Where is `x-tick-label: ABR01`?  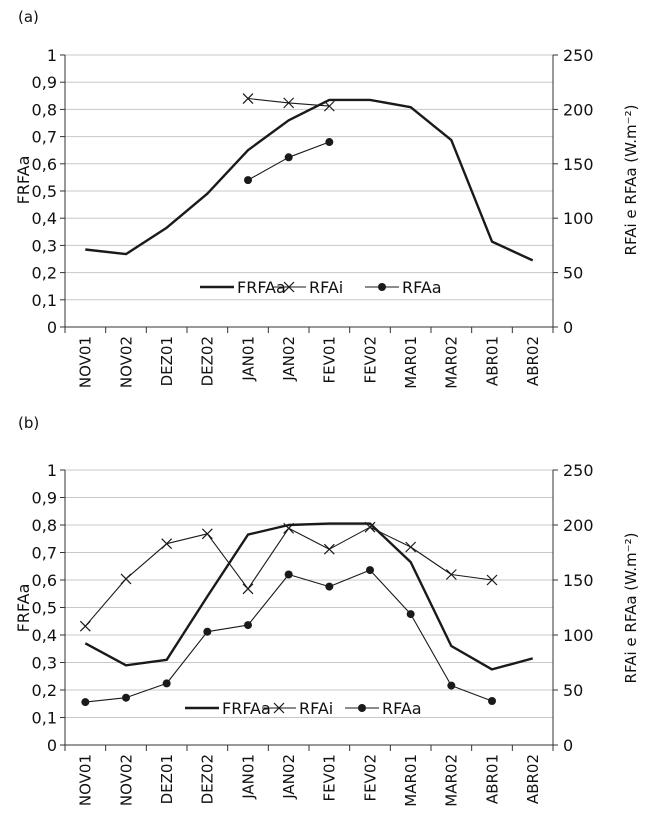 x-tick-label: ABR01 is located at coordinates (492, 779).